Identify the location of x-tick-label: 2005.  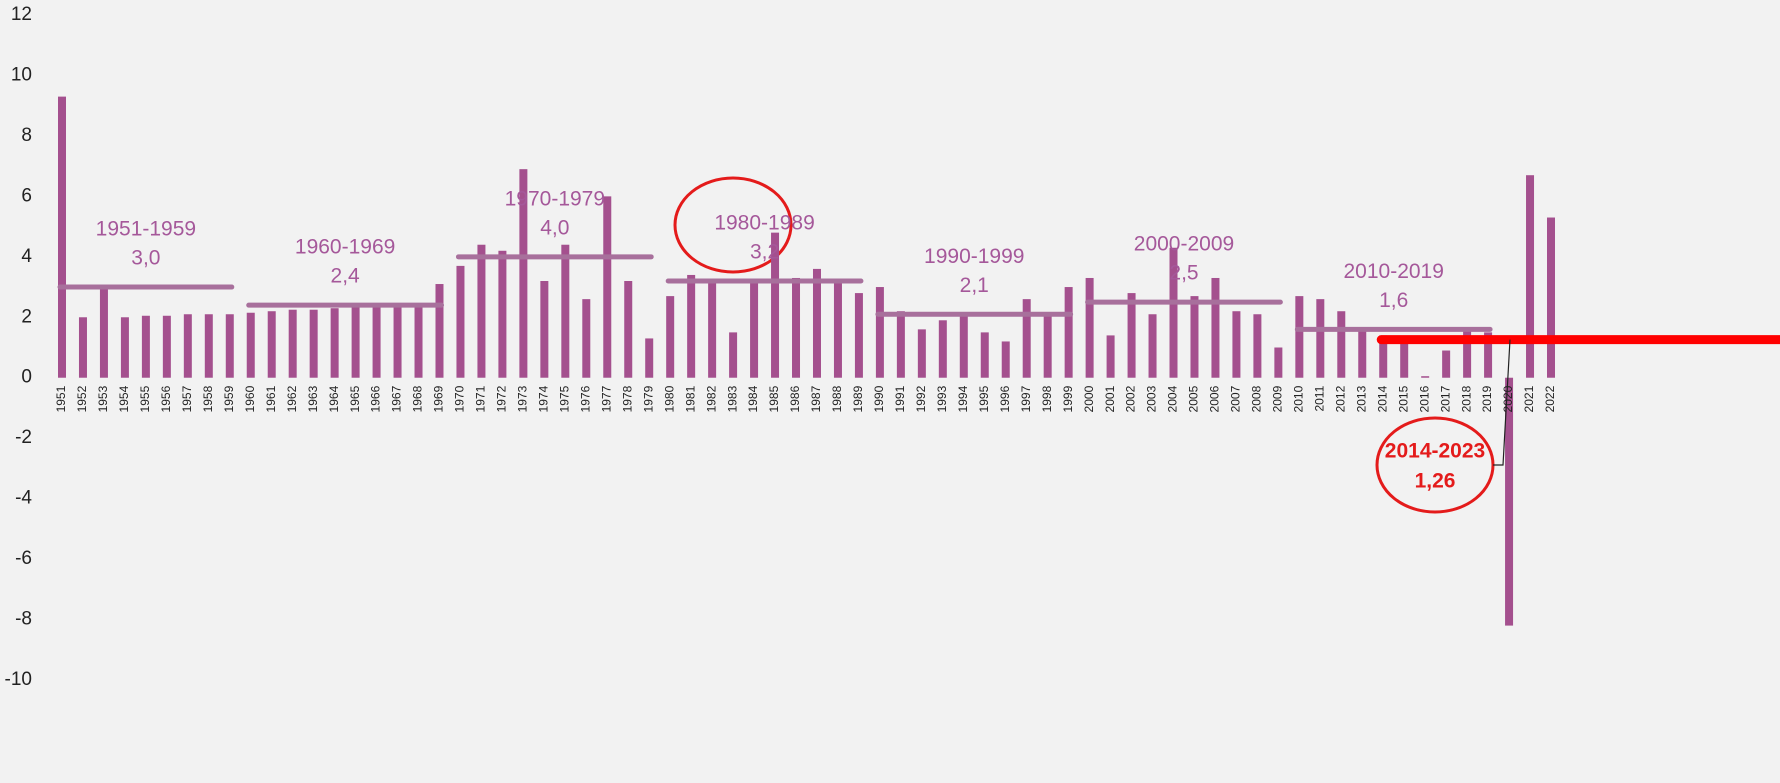
(1194, 398).